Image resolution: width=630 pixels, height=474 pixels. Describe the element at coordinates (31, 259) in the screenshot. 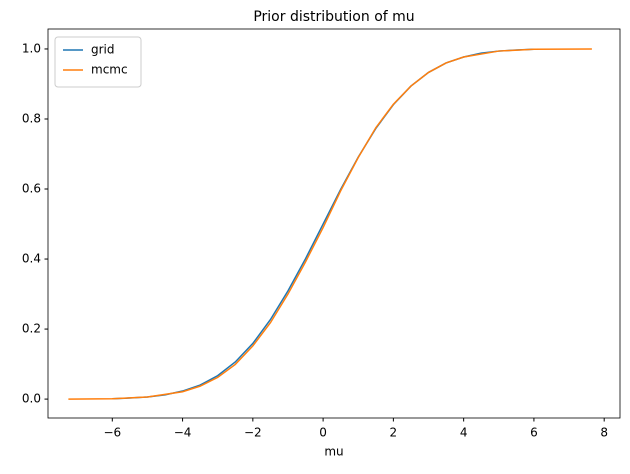

I see `y-tick-label: 0.4` at that location.